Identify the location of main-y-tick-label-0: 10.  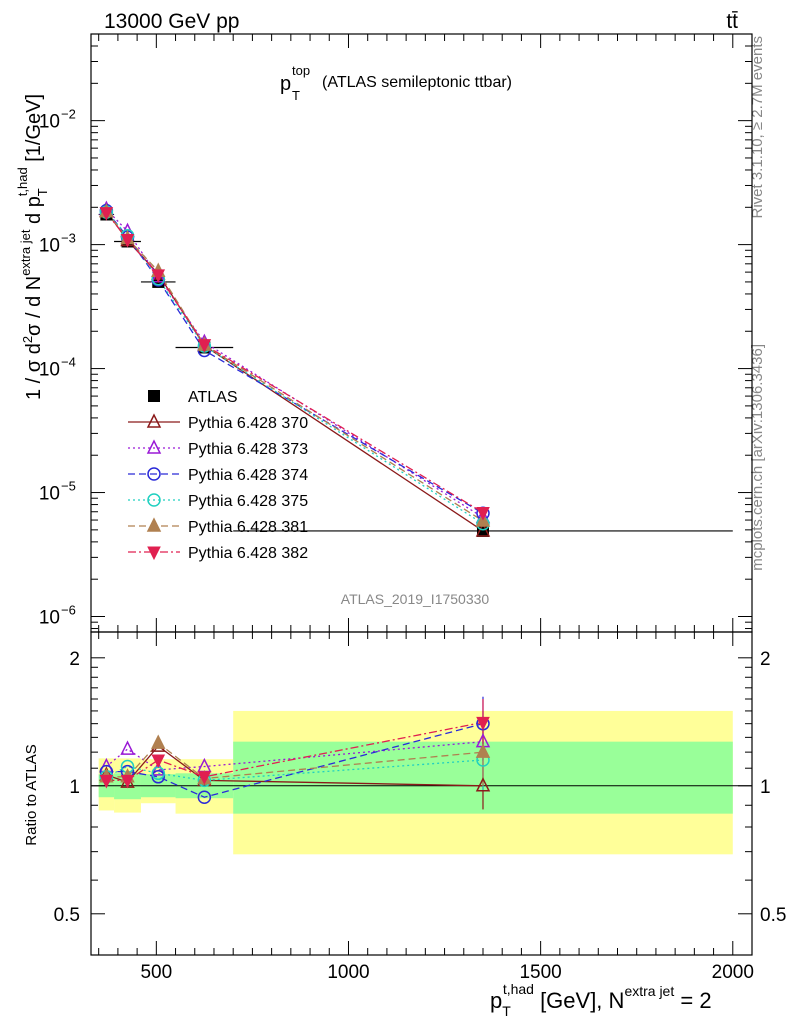
(49, 122).